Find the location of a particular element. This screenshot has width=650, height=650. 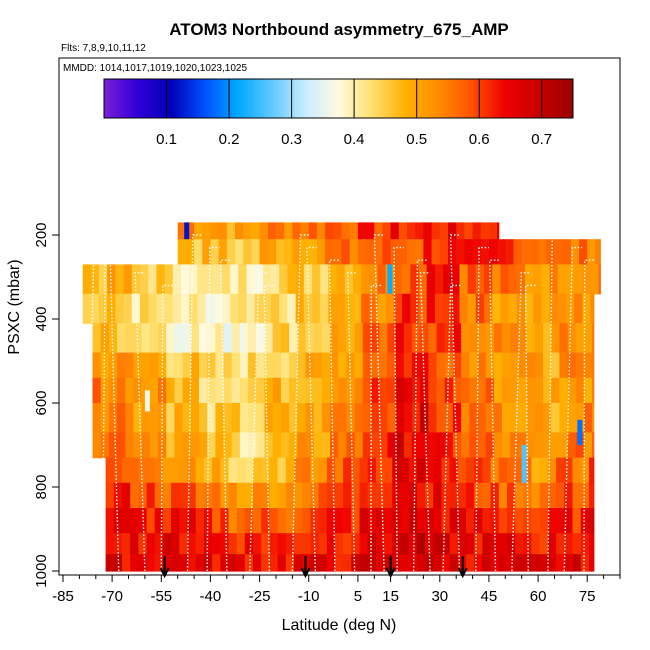

arrow-head is located at coordinates (305, 573).